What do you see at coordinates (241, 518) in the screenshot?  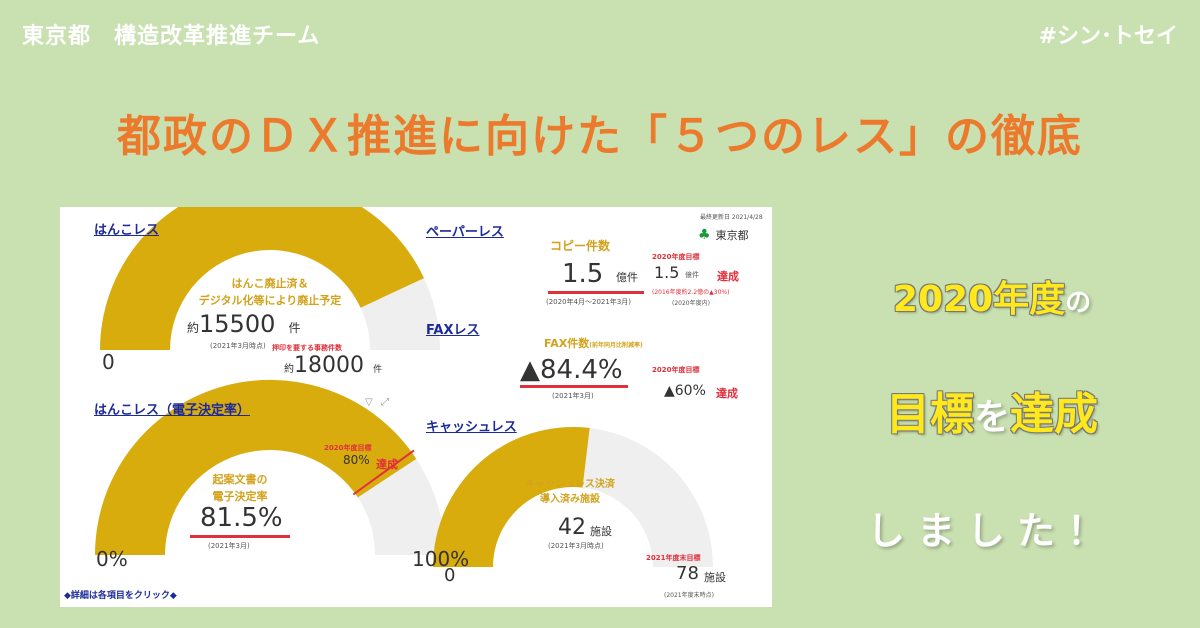 I see `esign-value: 81.5%` at bounding box center [241, 518].